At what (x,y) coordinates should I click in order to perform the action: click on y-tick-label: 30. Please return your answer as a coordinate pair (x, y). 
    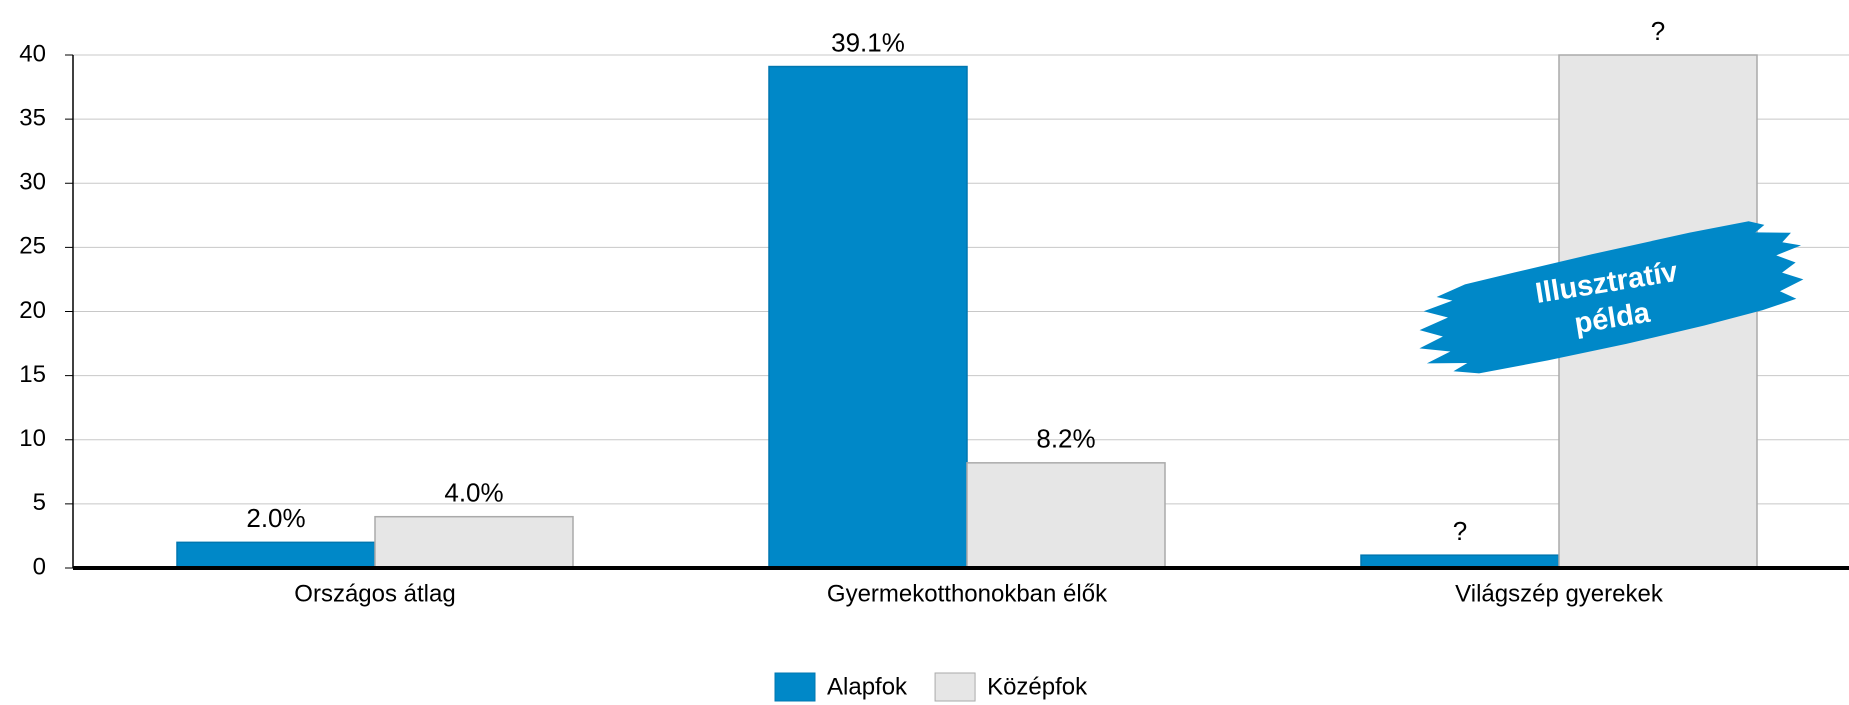
    Looking at the image, I should click on (32, 182).